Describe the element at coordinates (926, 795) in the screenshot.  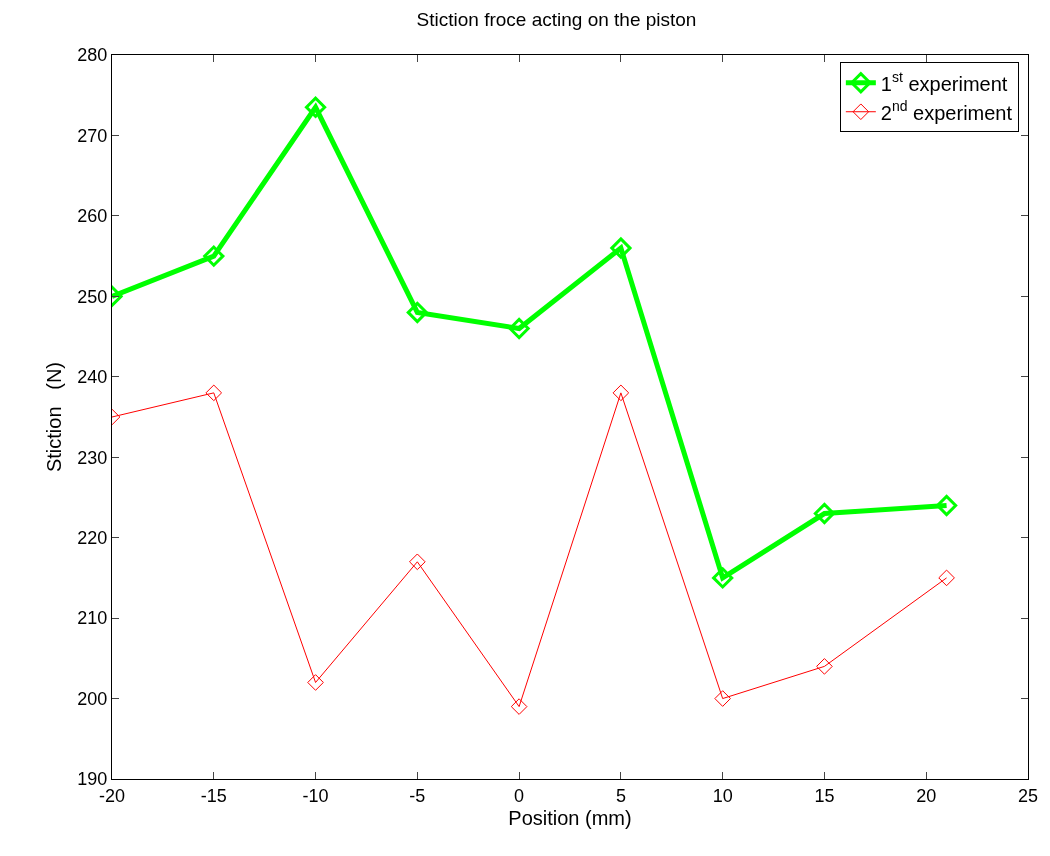
I see `x-tick-label: 20` at that location.